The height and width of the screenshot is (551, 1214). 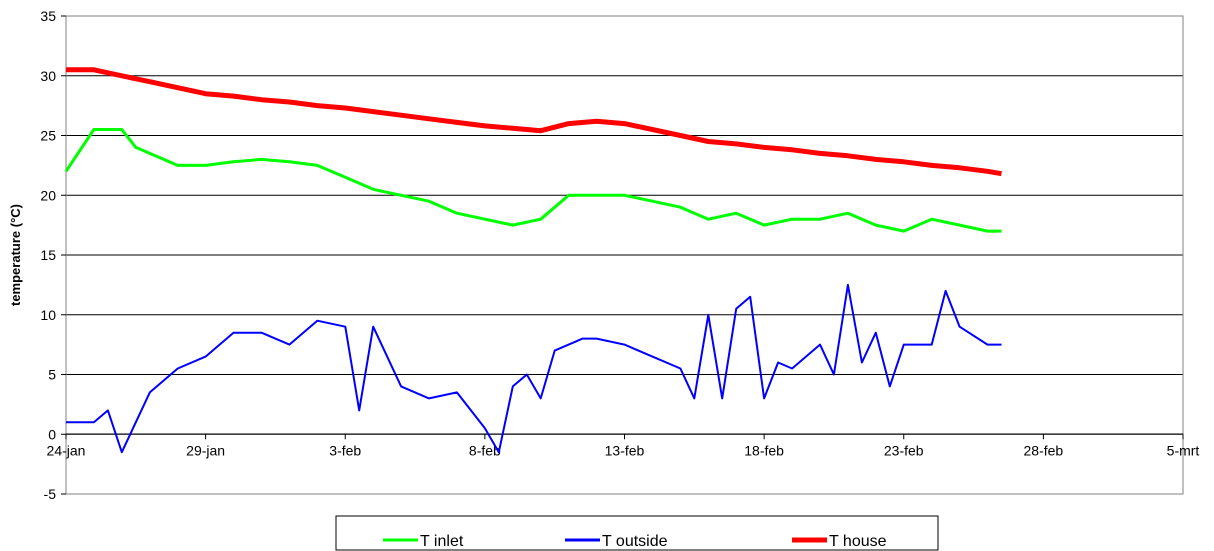 What do you see at coordinates (345, 450) in the screenshot?
I see `x-tick-label: 3-feb` at bounding box center [345, 450].